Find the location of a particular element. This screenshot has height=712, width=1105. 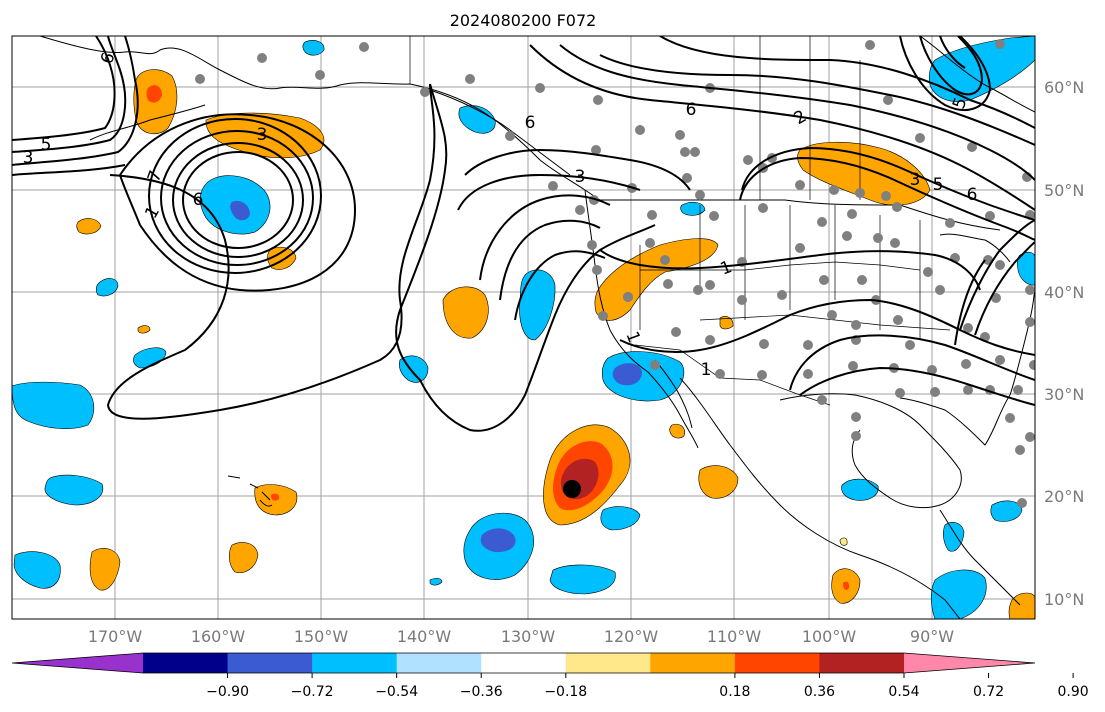

blue-region-west-coast is located at coordinates (537, 305).